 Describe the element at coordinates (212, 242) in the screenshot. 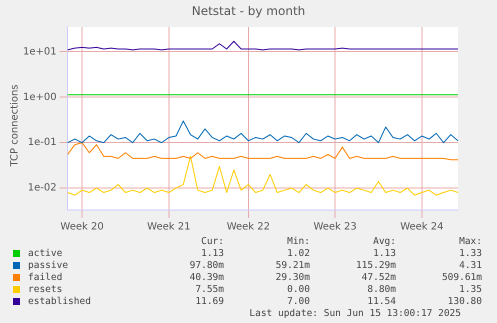

I see `text: Cur:` at that location.